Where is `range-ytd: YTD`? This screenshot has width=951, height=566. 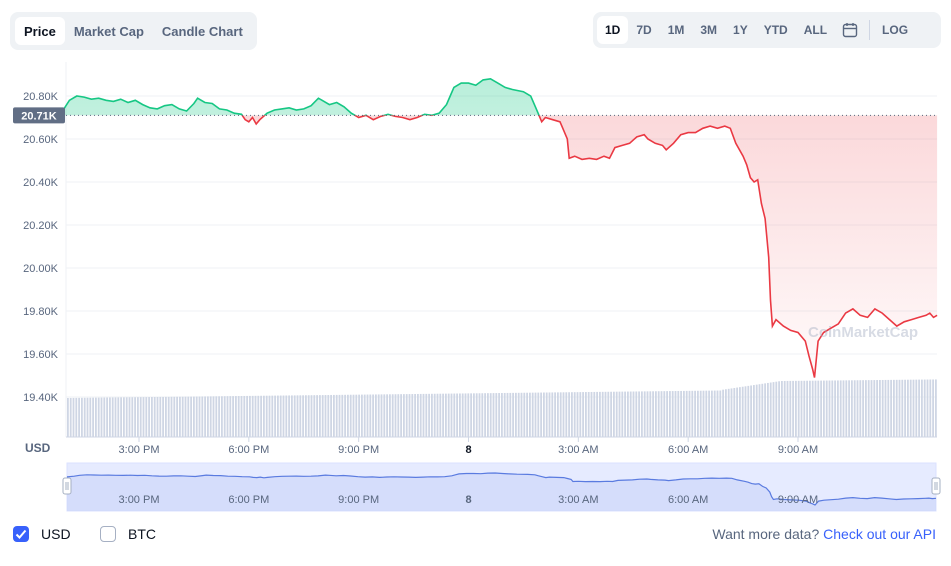
range-ytd: YTD is located at coordinates (775, 30).